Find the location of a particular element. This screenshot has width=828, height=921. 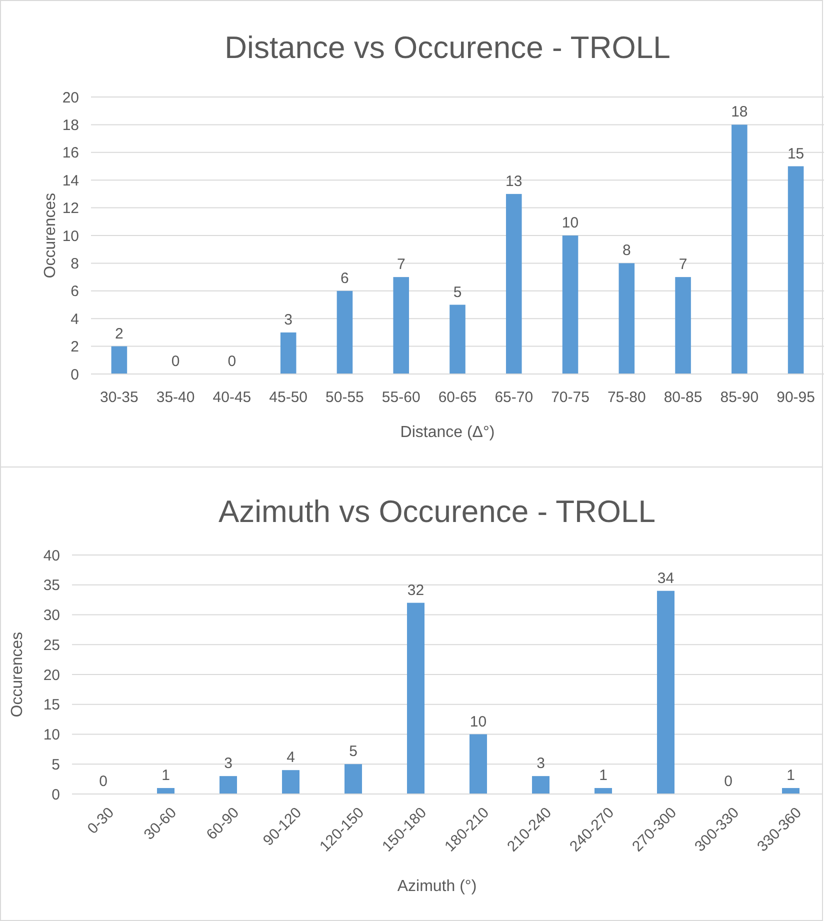

y-tick-label: 15 is located at coordinates (51, 705).